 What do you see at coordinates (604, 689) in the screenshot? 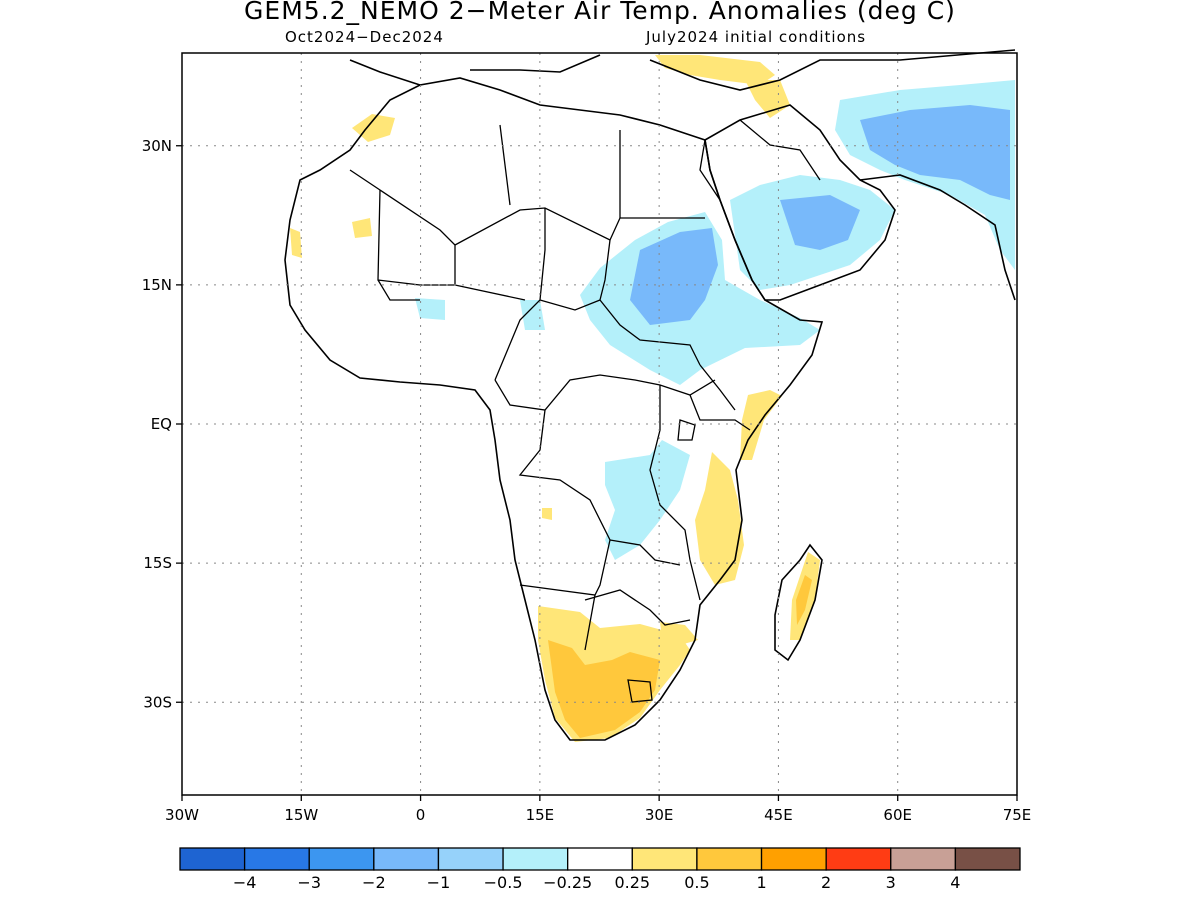
I see `anomaly-south-africa-warmer` at bounding box center [604, 689].